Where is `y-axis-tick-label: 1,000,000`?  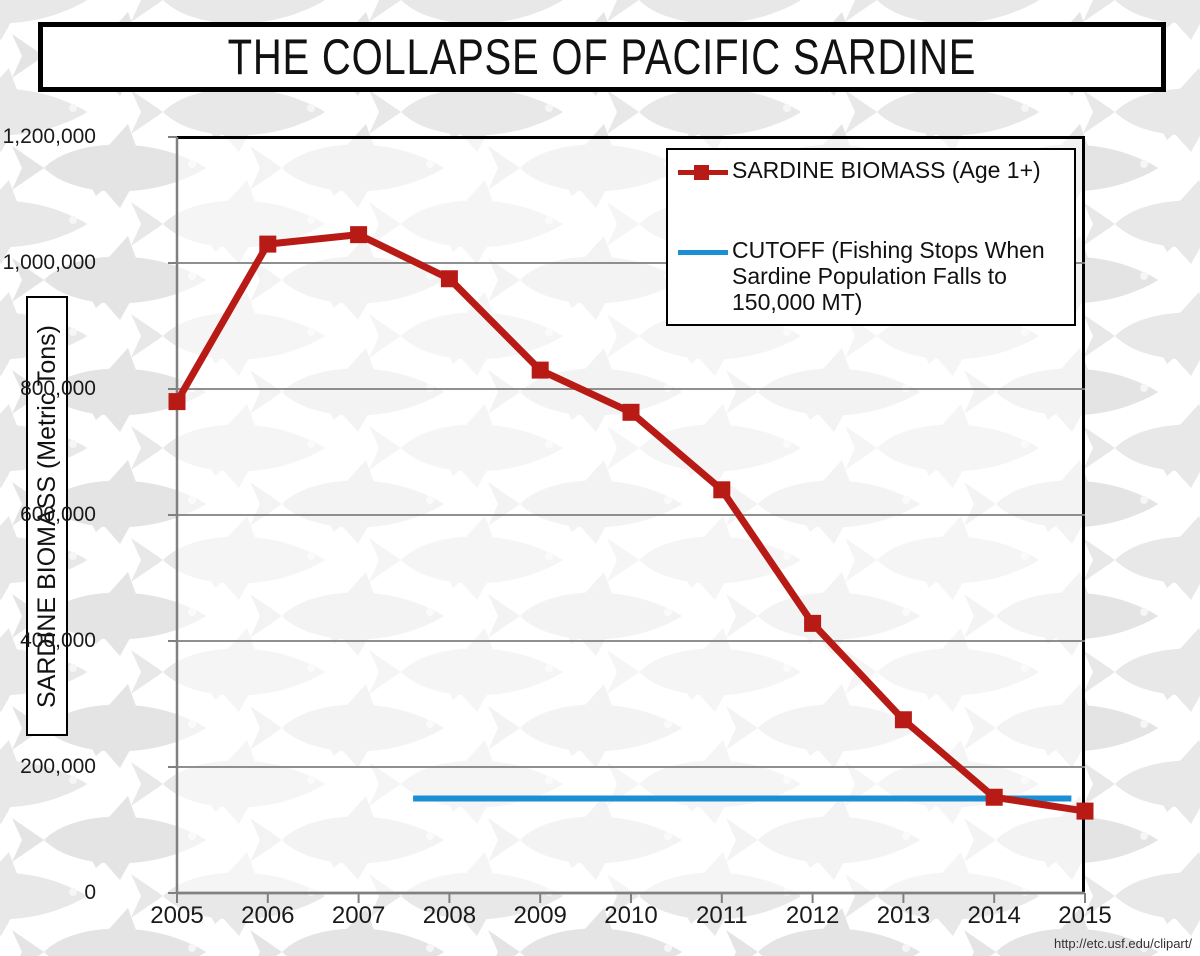
y-axis-tick-label: 1,000,000 is located at coordinates (49, 262).